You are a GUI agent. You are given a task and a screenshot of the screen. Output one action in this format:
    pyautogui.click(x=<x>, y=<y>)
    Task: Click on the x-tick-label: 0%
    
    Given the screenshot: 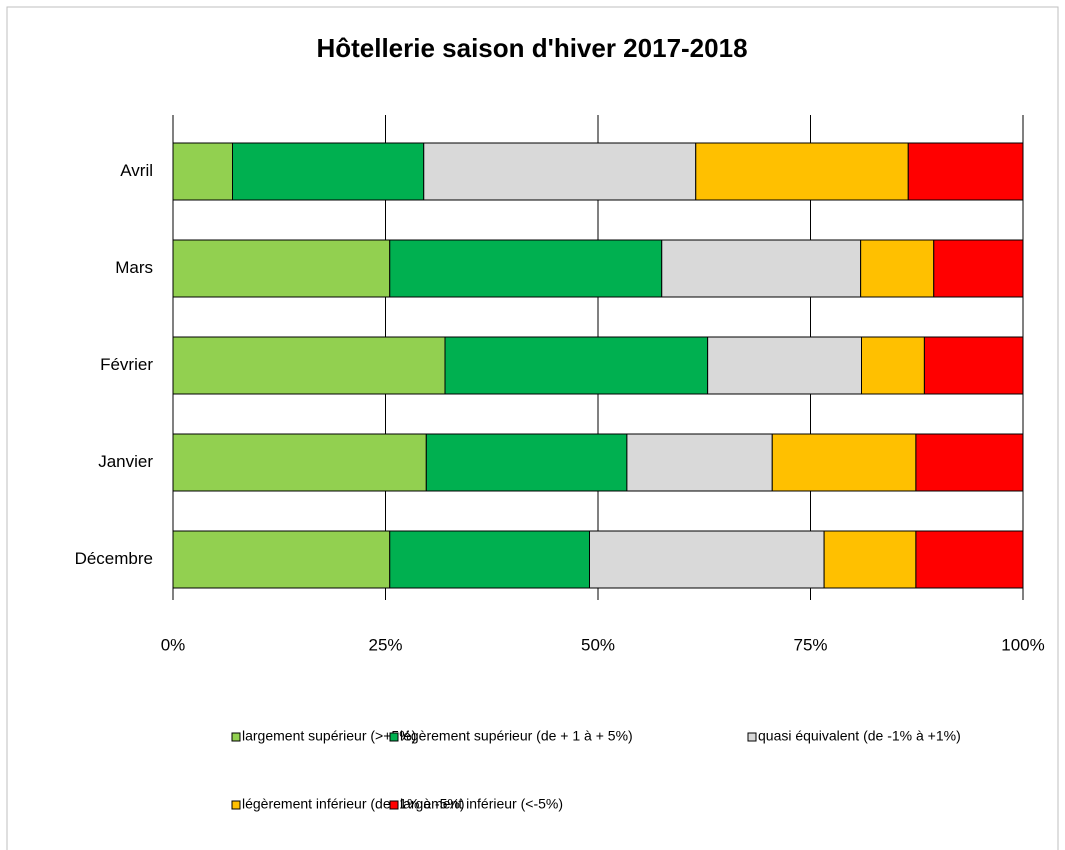 What is the action you would take?
    pyautogui.click(x=173, y=644)
    